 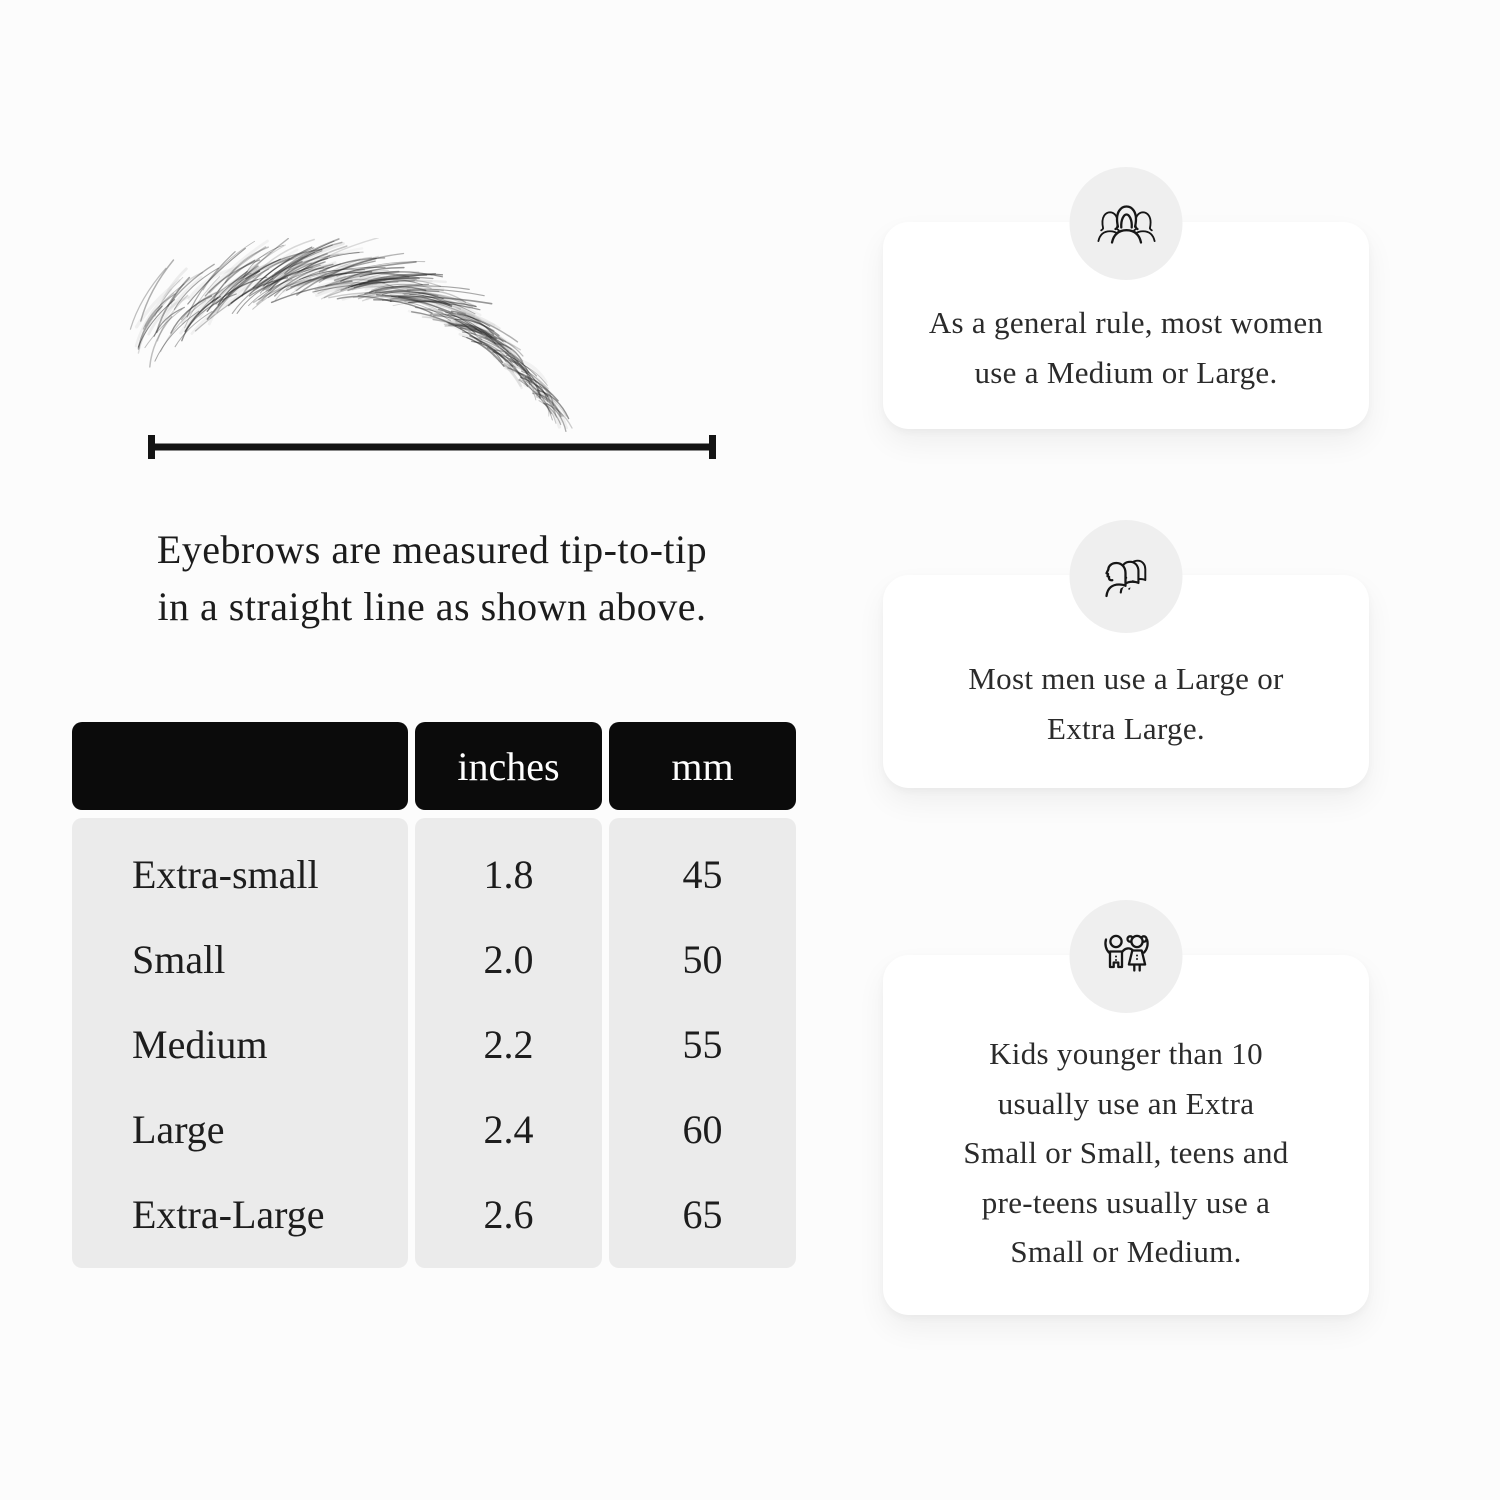 What do you see at coordinates (200, 1044) in the screenshot?
I see `table-cell-size: Medium` at bounding box center [200, 1044].